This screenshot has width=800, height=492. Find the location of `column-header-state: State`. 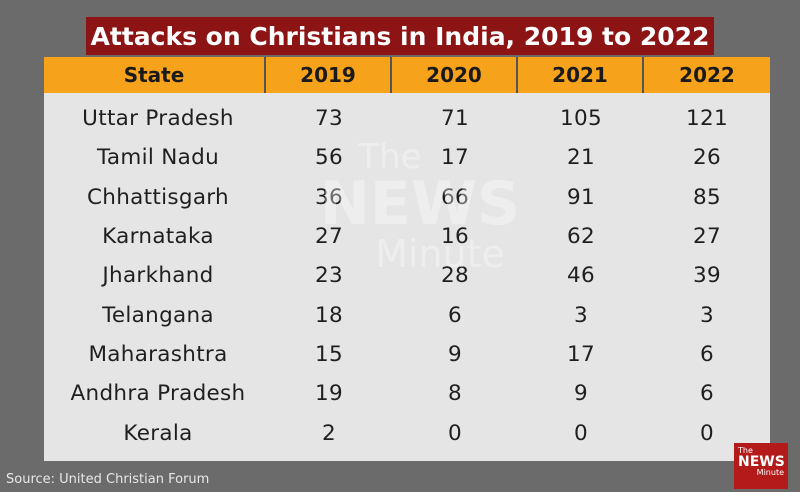

column-header-state: State is located at coordinates (155, 75).